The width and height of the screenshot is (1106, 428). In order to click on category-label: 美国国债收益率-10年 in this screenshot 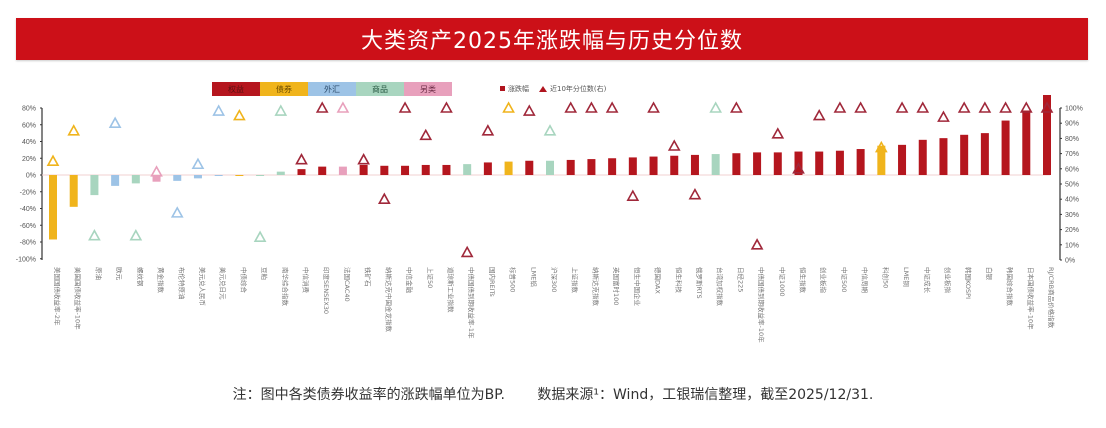, I will do `click(78, 298)`.